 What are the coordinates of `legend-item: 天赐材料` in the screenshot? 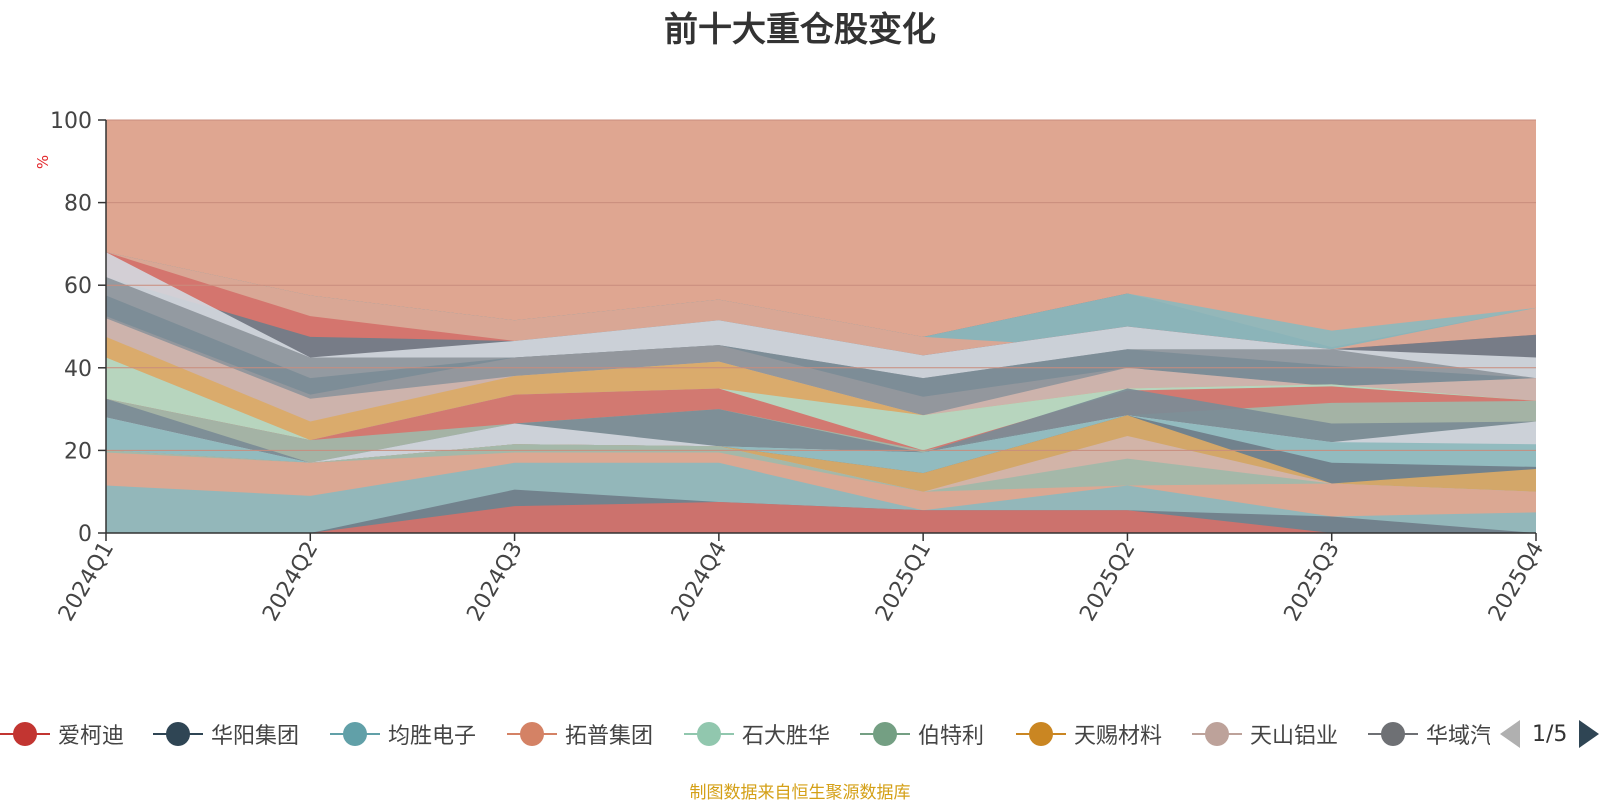 It's located at (1089, 734).